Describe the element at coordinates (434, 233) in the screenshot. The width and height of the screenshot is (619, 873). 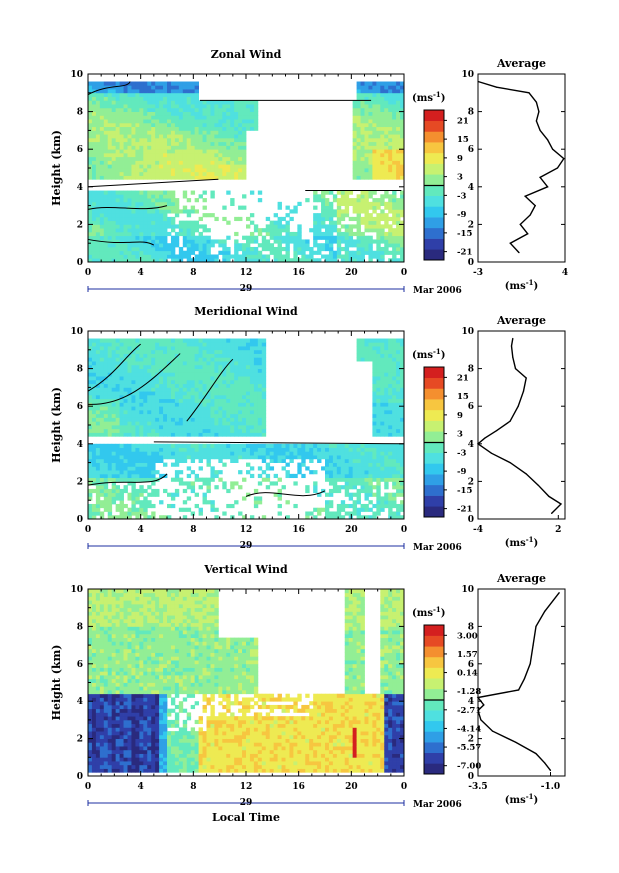
I see `colorbar-segment` at that location.